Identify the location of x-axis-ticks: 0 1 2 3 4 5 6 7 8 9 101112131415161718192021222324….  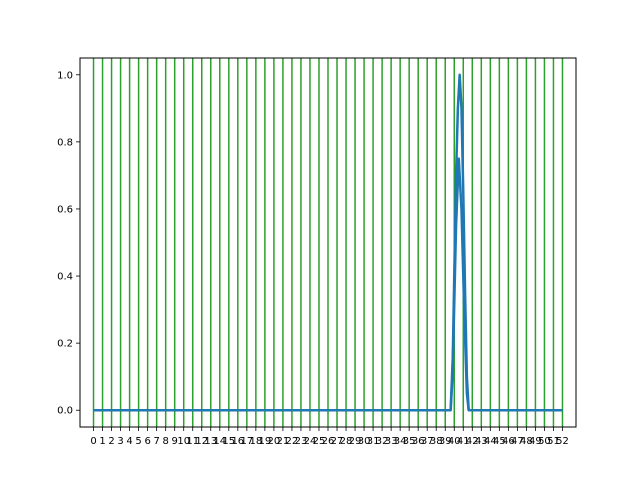
(329, 437).